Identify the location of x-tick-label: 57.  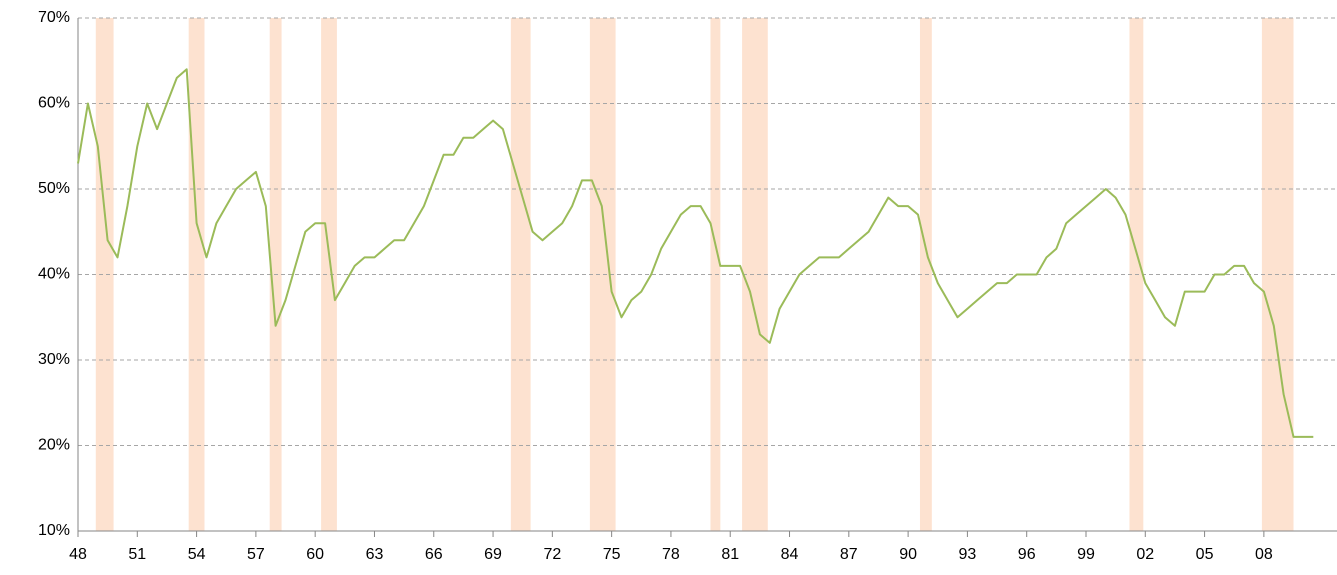
(256, 554).